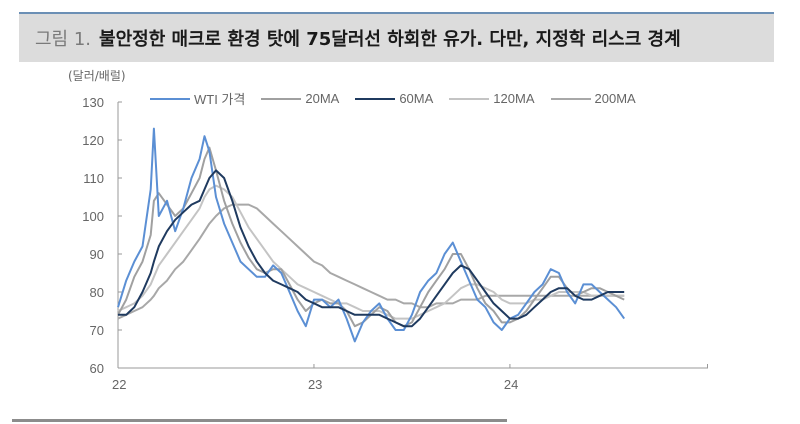 The image size is (800, 424). Describe the element at coordinates (97, 292) in the screenshot. I see `y-tick-label: 80` at that location.